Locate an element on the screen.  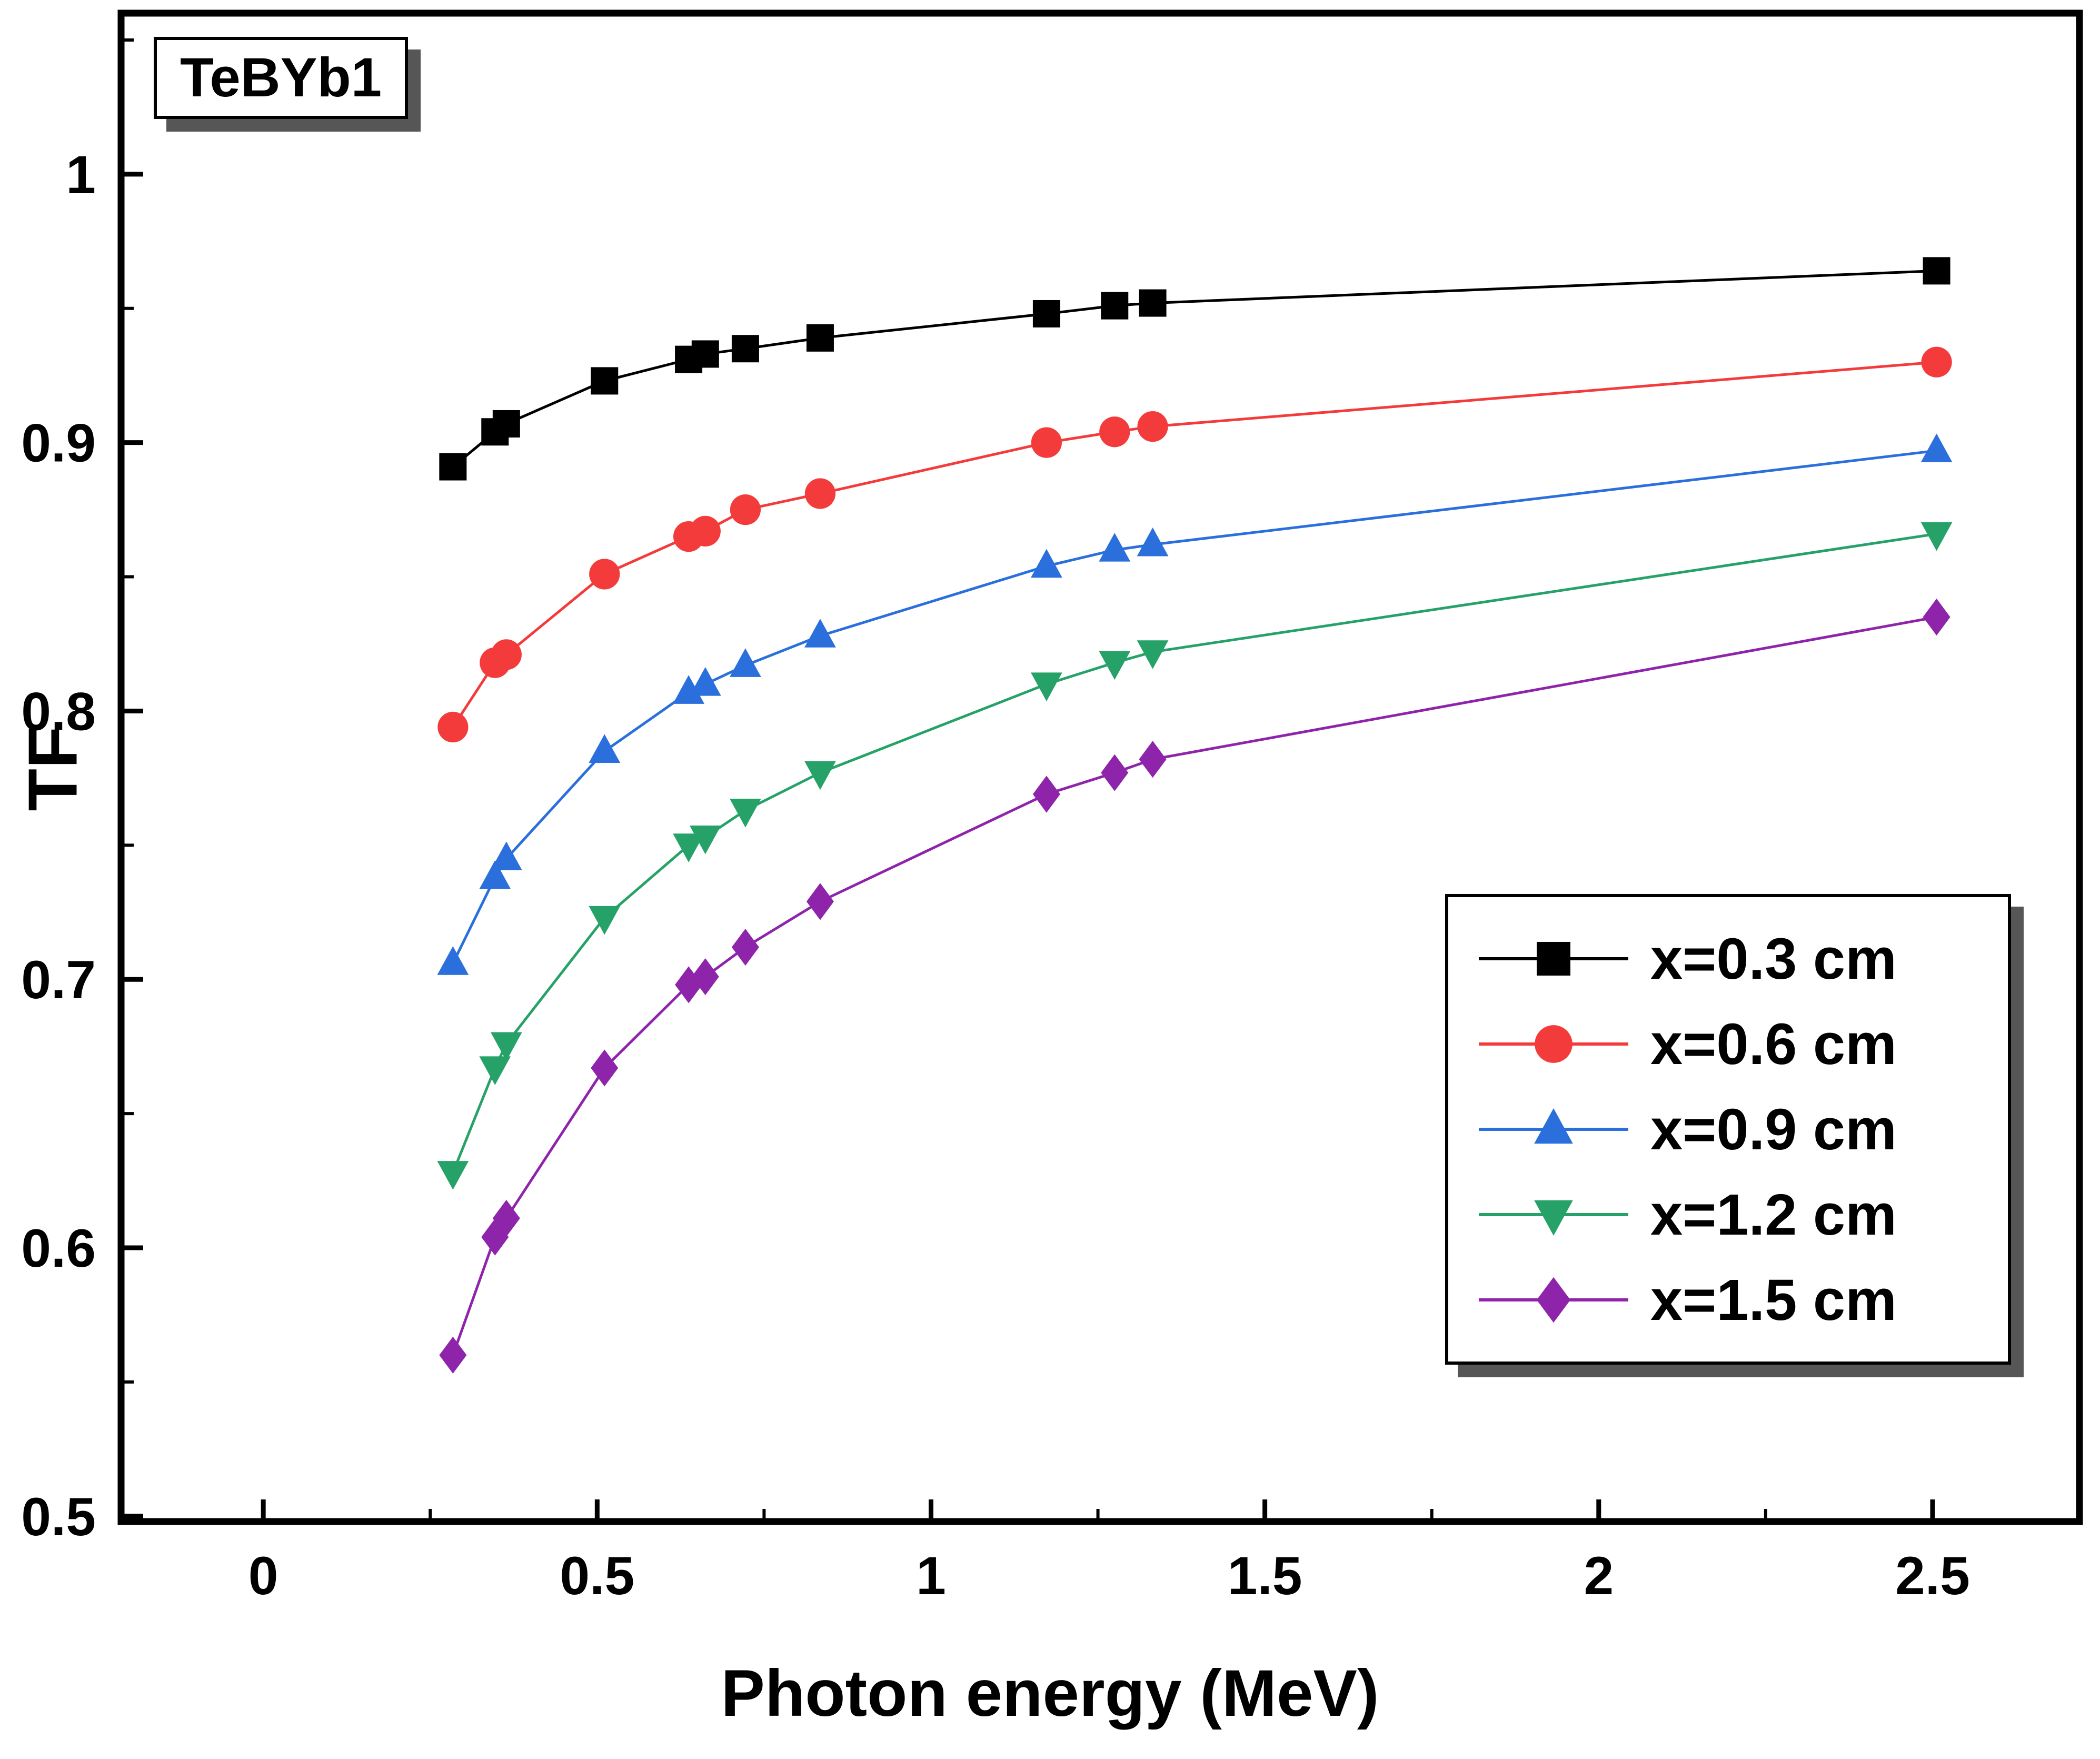
y-tick-label: 0.7 is located at coordinates (58, 980).